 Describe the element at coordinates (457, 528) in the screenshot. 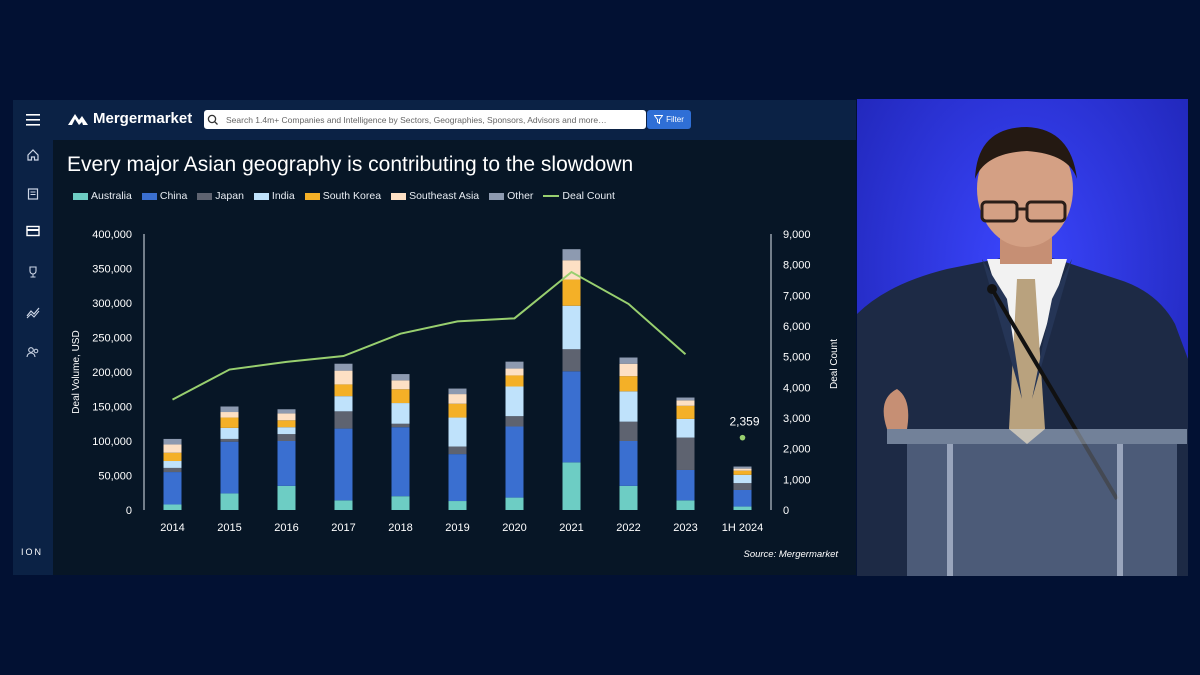

I see `x-tick-label: 2019` at that location.